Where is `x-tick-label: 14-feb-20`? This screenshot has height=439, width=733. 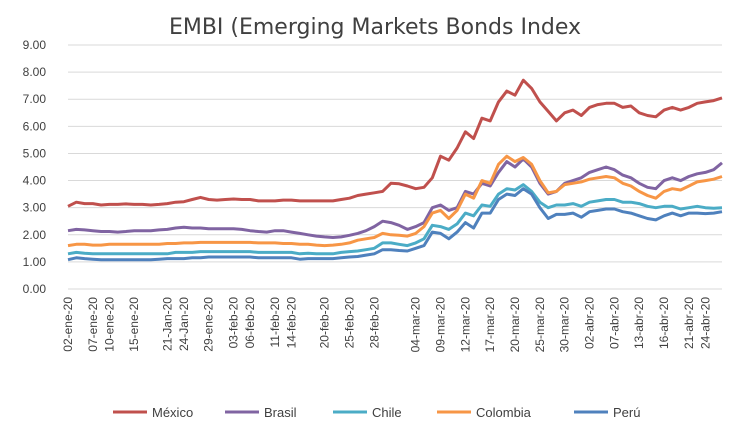 x-tick-label: 14-feb-20 is located at coordinates (292, 323).